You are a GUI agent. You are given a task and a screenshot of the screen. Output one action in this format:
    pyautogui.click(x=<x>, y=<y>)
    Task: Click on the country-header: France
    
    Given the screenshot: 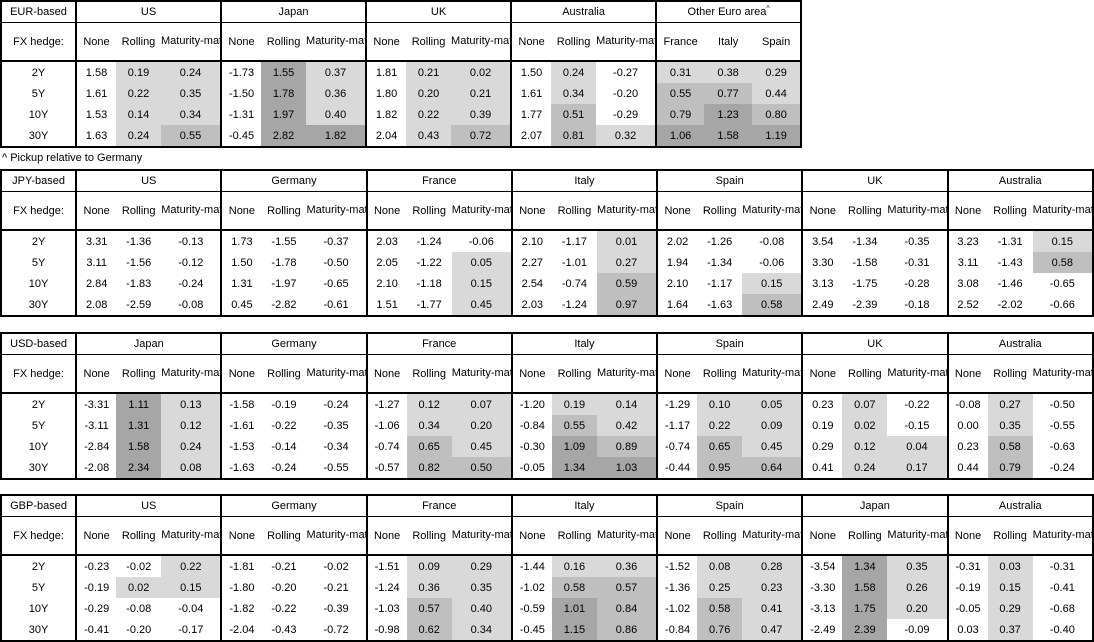 What is the action you would take?
    pyautogui.click(x=439, y=181)
    